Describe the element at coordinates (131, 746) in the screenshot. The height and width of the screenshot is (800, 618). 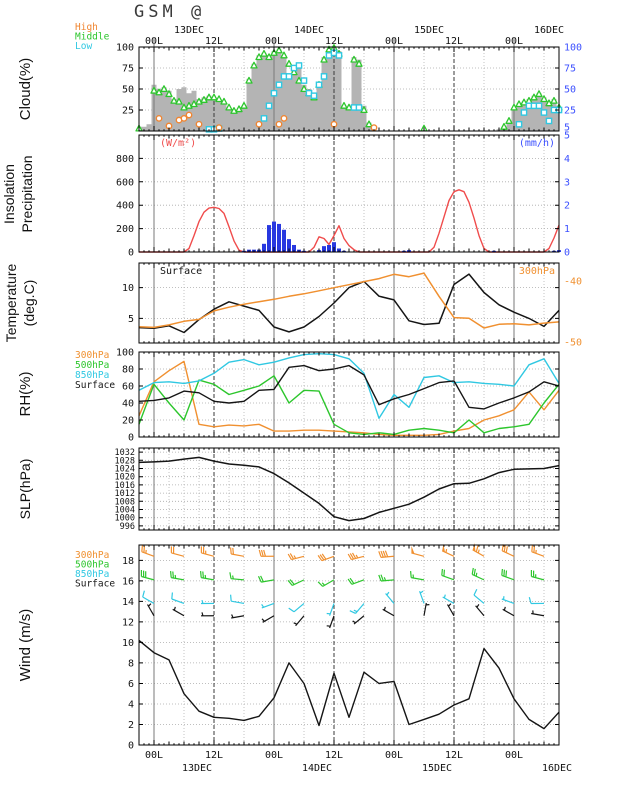
I see `wind-tick: 0` at that location.